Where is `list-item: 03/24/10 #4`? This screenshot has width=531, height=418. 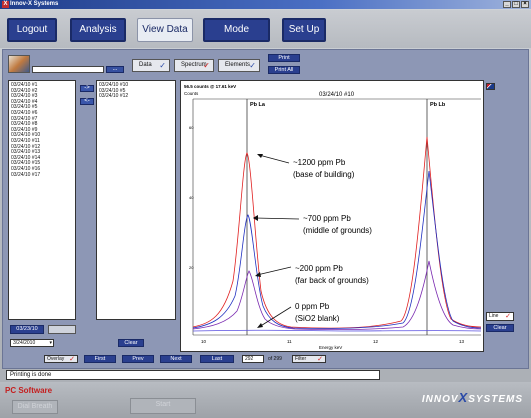
list-item: 03/24/10 #4 is located at coordinates (24, 101).